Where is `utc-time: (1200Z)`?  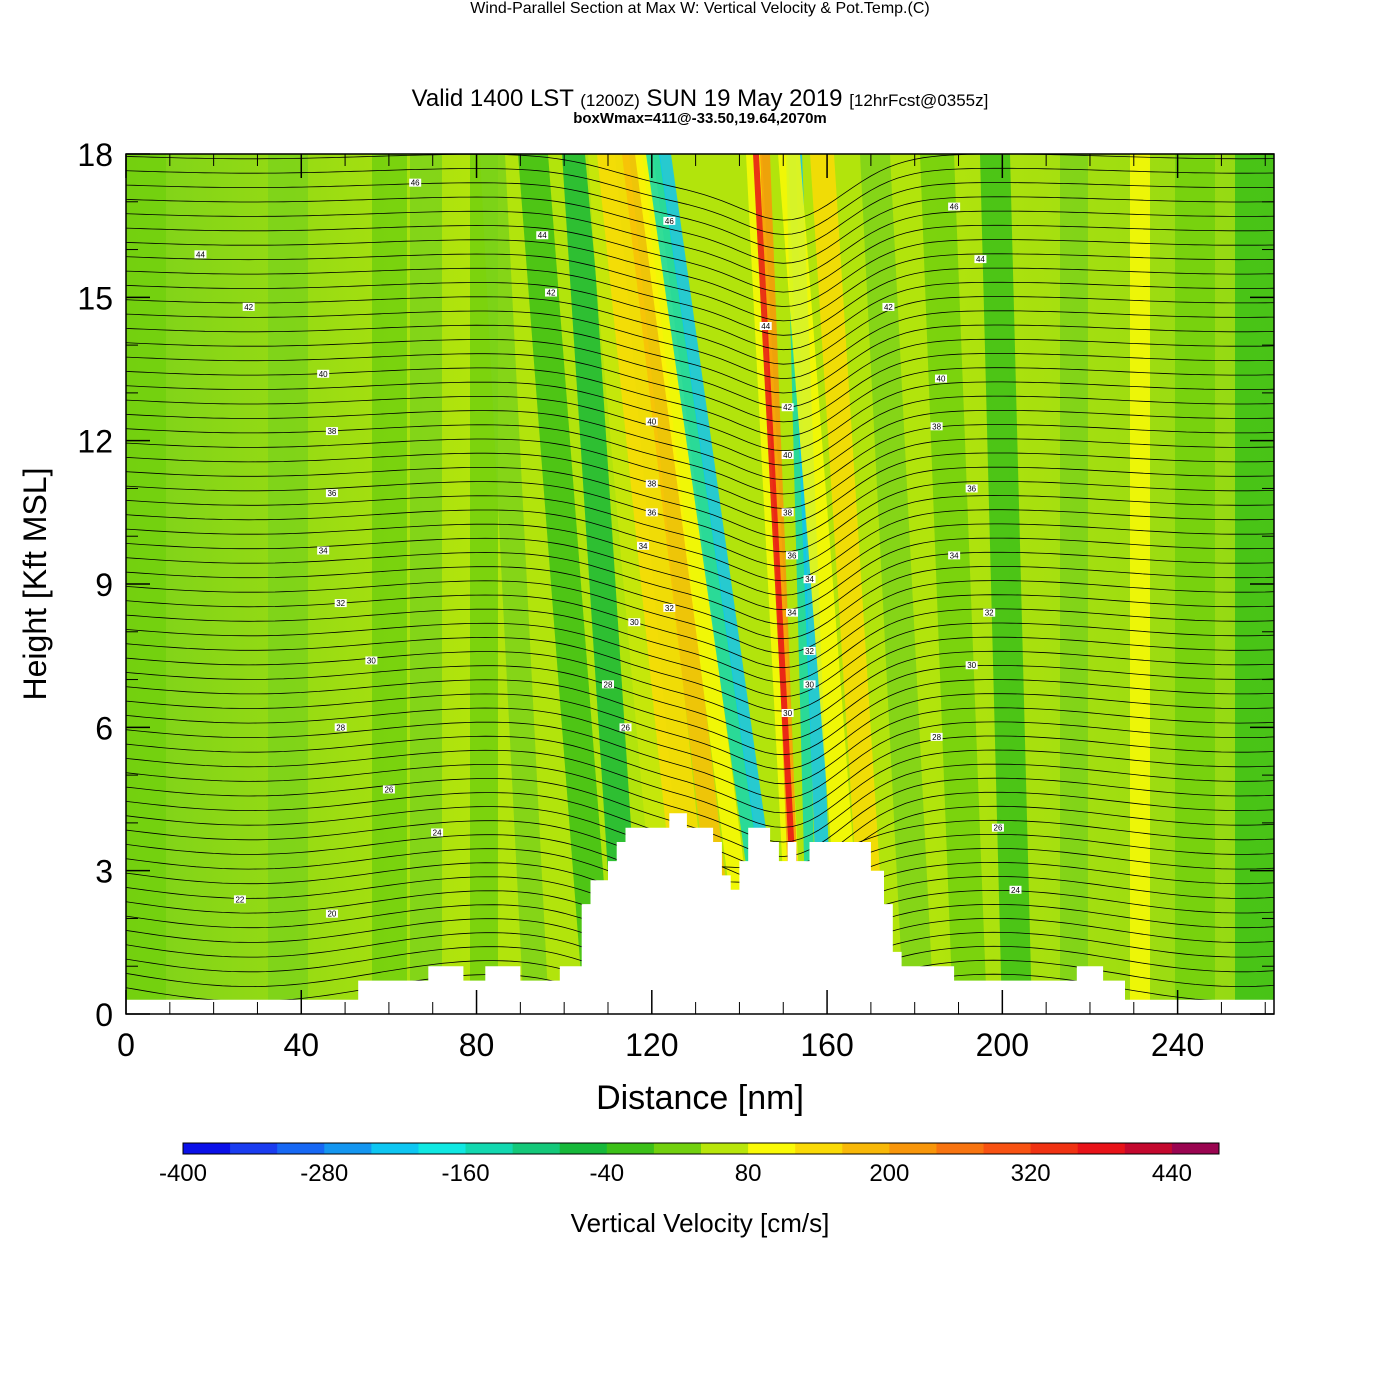
utc-time: (1200Z) is located at coordinates (610, 100).